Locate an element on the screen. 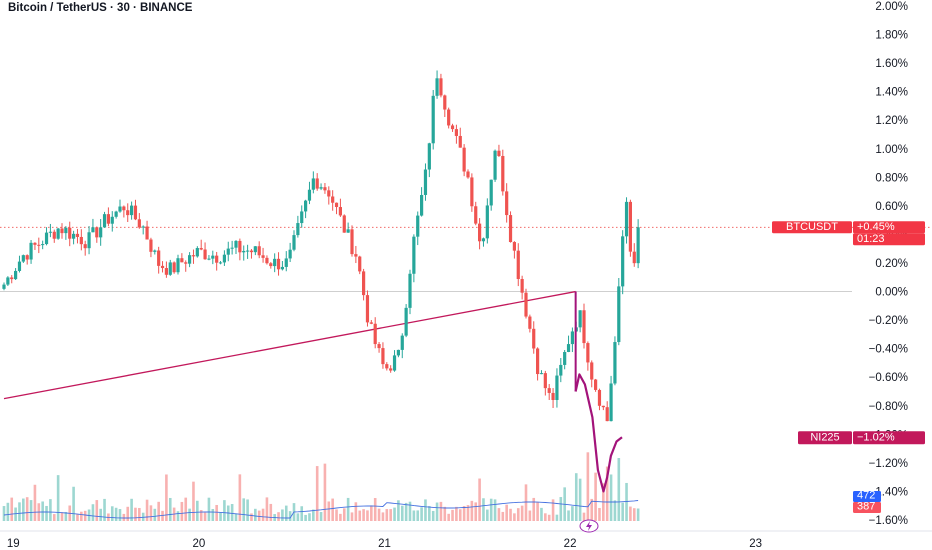 The width and height of the screenshot is (932, 550). lightning-icon-bolt is located at coordinates (589, 526).